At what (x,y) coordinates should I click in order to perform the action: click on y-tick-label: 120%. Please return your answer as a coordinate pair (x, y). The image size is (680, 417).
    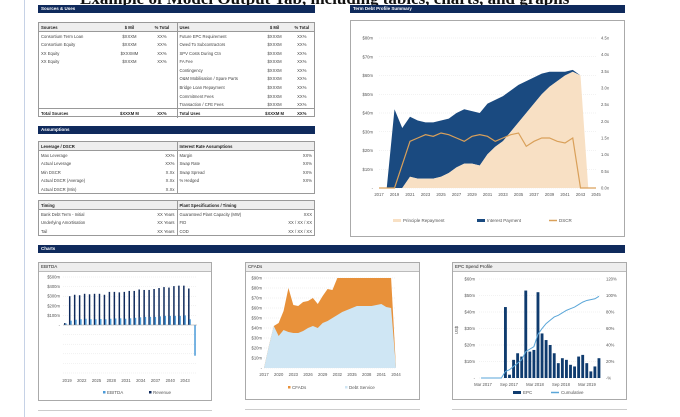
    Looking at the image, I should click on (611, 279).